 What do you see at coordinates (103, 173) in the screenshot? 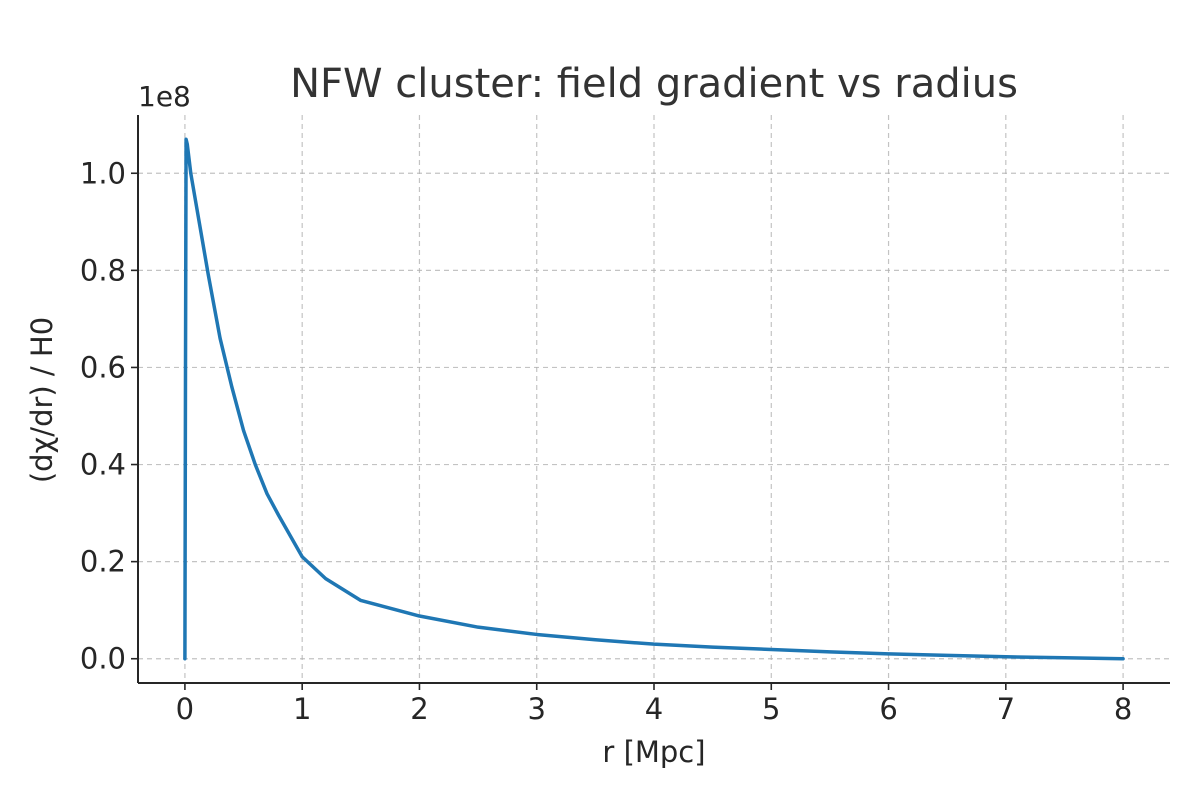
I see `y-tick-label: 1.0` at bounding box center [103, 173].